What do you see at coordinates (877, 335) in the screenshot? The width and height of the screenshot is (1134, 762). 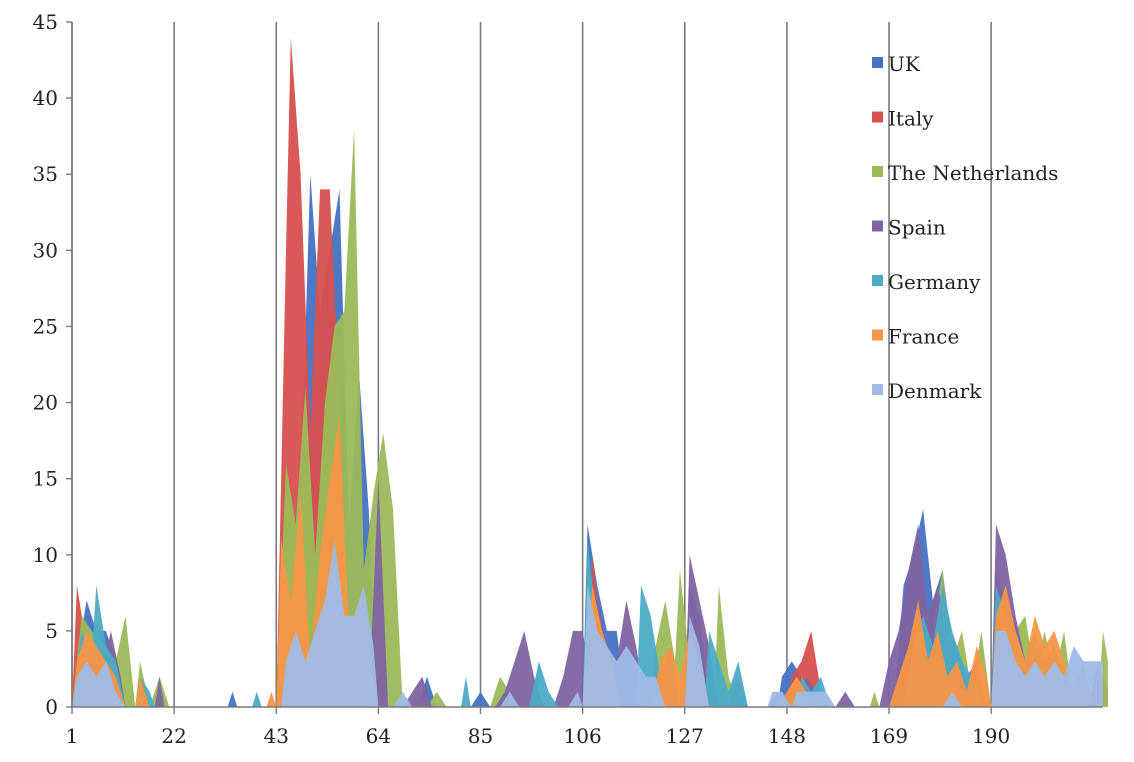 I see `legend-swatch-france` at bounding box center [877, 335].